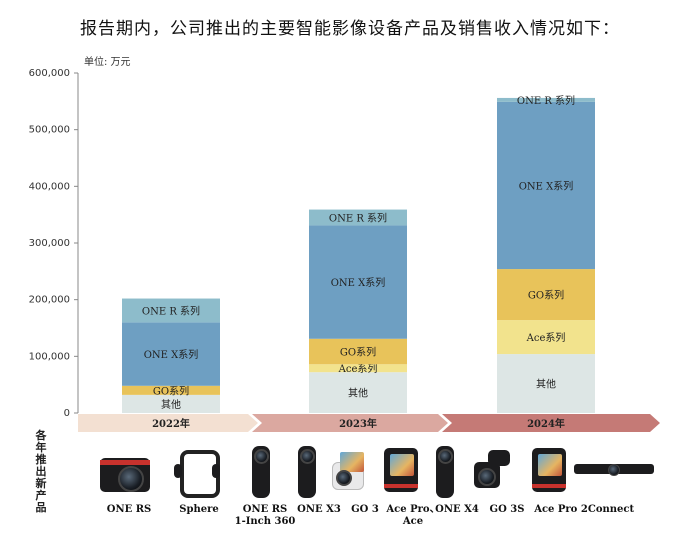 This screenshot has width=700, height=534. I want to click on product-item: ONE RS 1-Inch 360, so click(265, 486).